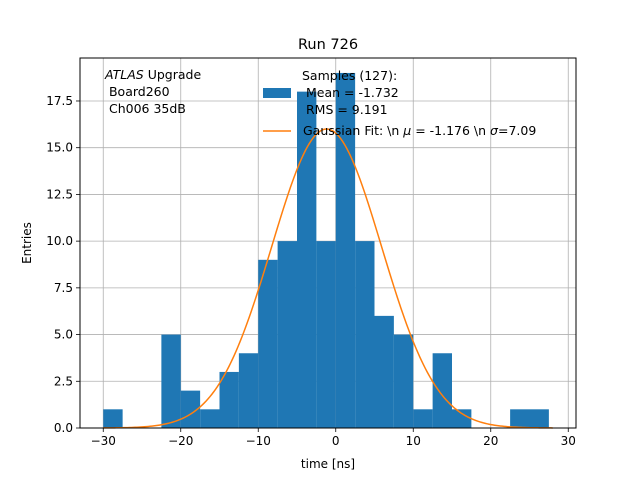  Describe the element at coordinates (568, 441) in the screenshot. I see `x-tick-label: 30` at that location.